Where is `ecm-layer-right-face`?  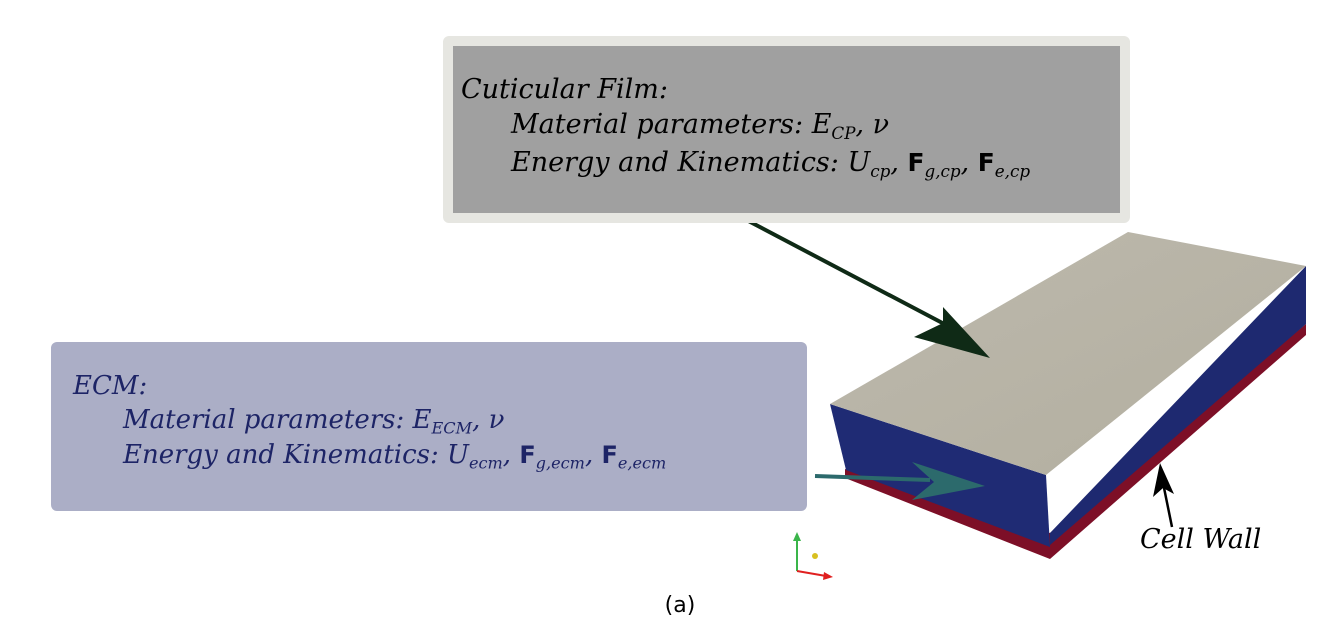 ecm-layer-right-face is located at coordinates (1178, 405).